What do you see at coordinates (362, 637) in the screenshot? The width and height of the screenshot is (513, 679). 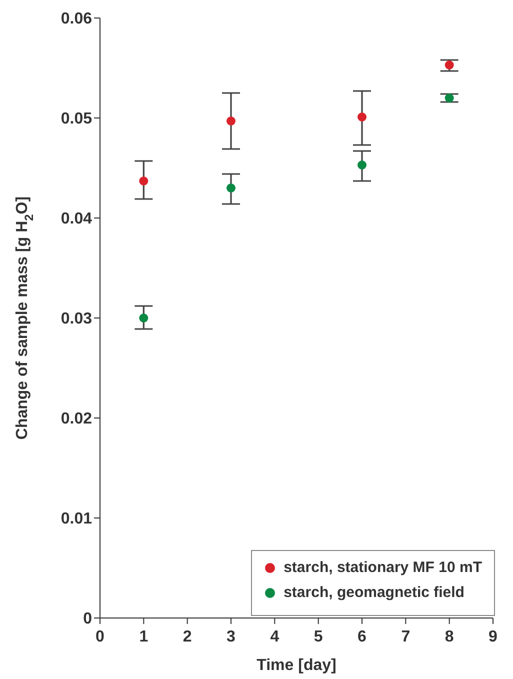 I see `x-tick-label: 6` at bounding box center [362, 637].